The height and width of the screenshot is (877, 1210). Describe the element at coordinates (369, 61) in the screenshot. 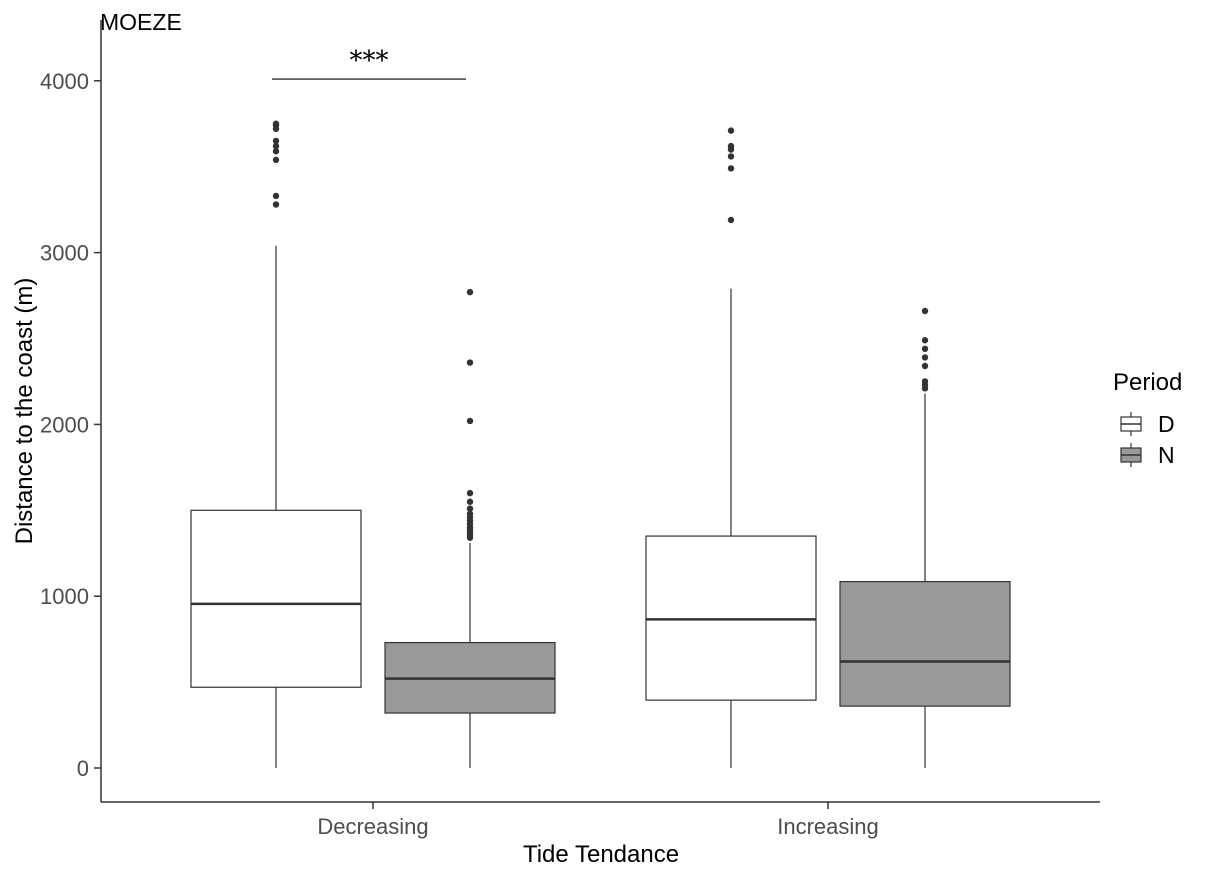

I see `significance-label: ***` at that location.